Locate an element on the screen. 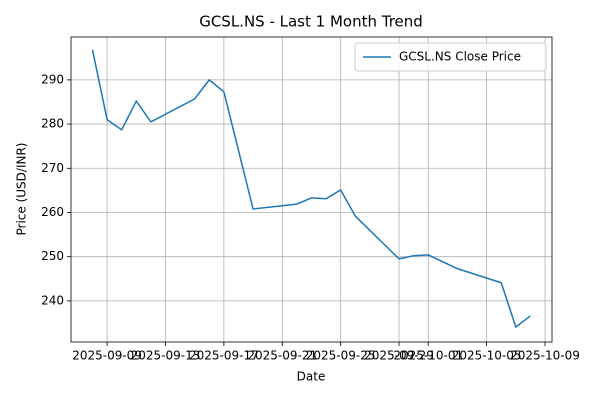  x-tick-label: 2025-09-21 is located at coordinates (282, 356).